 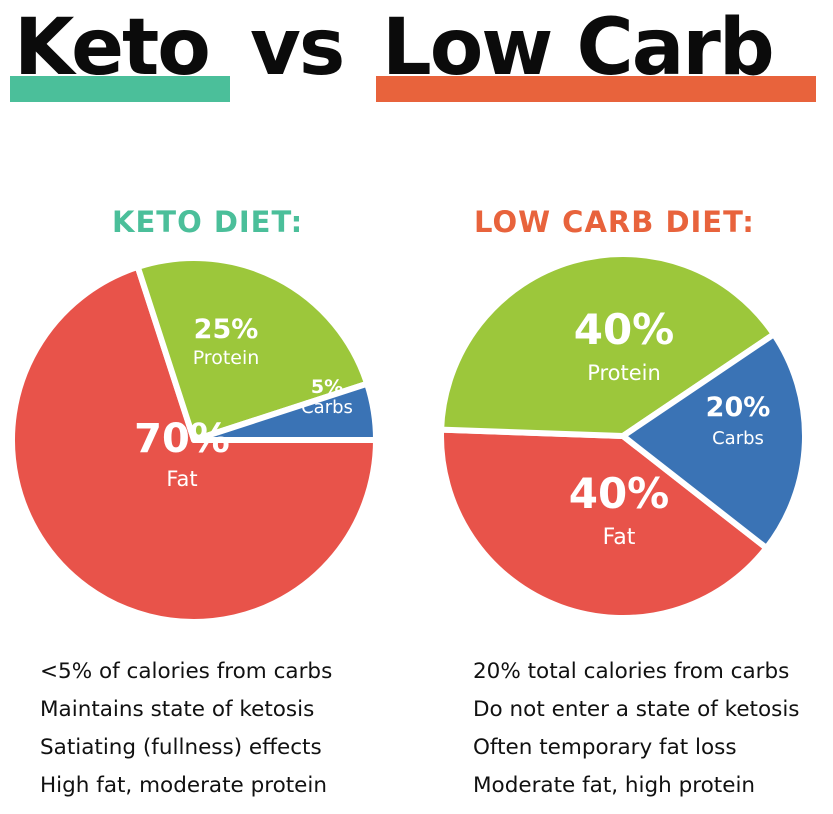 I want to click on low-carb-note: Do not enter a state of ketosis, so click(x=636, y=709).